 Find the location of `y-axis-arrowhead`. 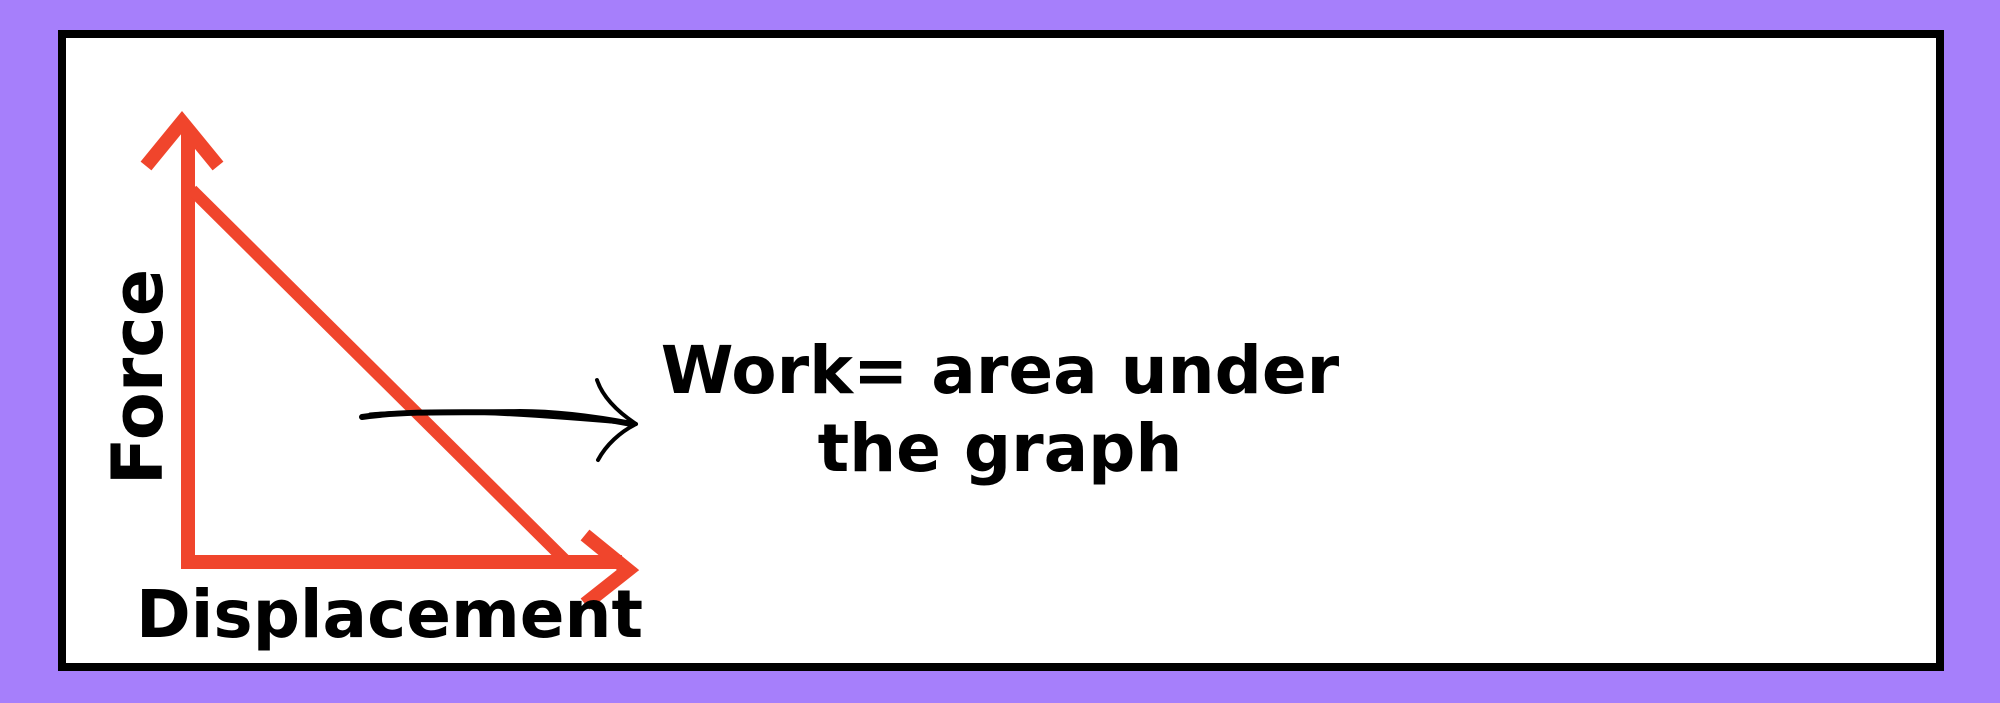

y-axis-arrowhead is located at coordinates (182, 140).